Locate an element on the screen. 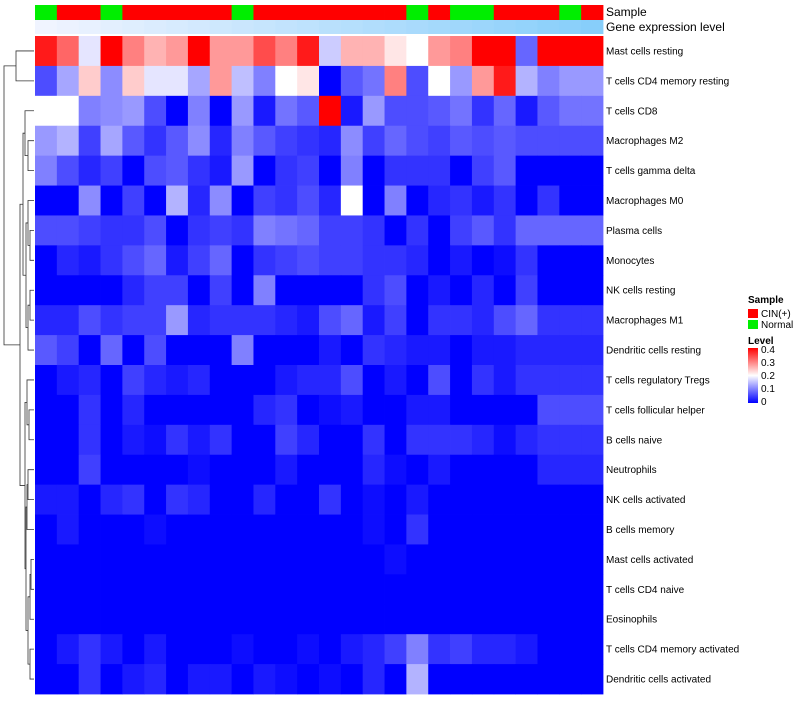 The image size is (800, 705). legend-sample-title: Sample is located at coordinates (766, 300).